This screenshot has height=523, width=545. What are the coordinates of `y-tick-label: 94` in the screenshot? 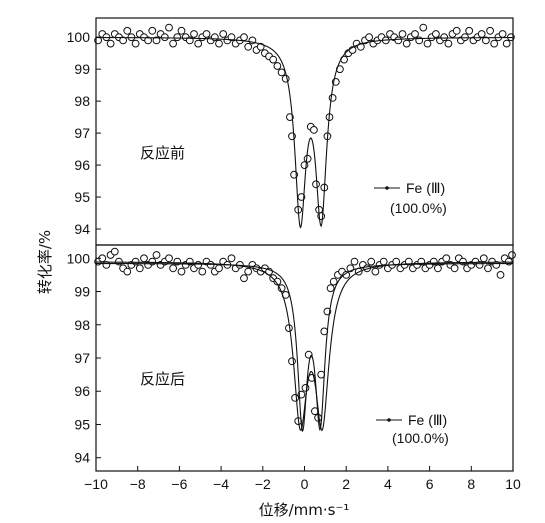 It's located at (82, 458).